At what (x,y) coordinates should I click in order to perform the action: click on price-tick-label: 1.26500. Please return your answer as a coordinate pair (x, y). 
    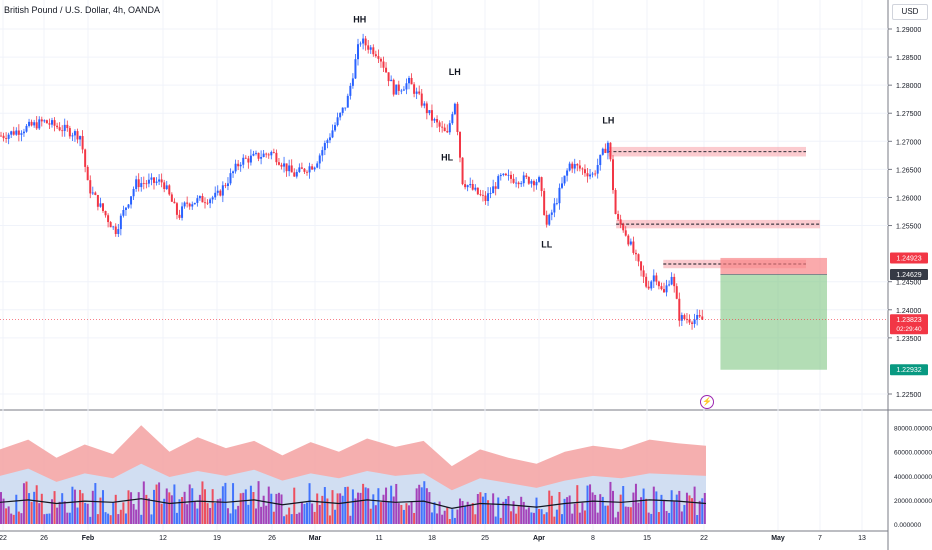
    Looking at the image, I should click on (908, 170).